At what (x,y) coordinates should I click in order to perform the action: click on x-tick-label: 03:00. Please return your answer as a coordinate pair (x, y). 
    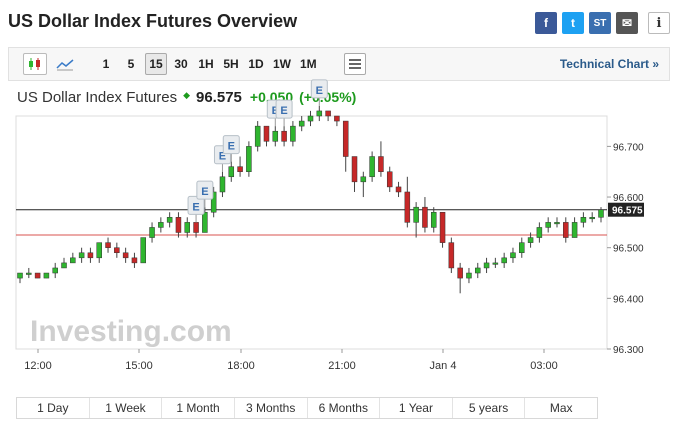
    Looking at the image, I should click on (544, 366).